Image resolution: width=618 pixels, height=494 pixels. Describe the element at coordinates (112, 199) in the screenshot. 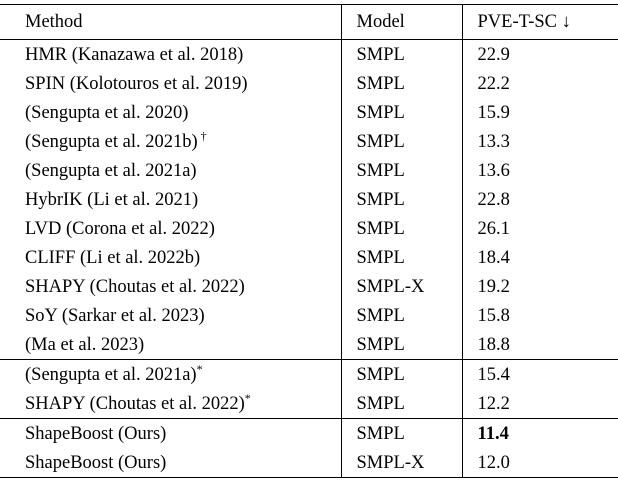

I see `method-cell: HybrIK (Li et al. 2021)` at that location.